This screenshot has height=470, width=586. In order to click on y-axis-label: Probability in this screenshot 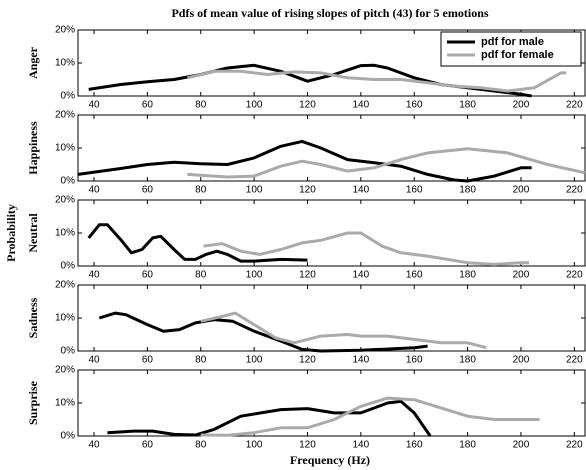, I will do `click(11, 233)`.